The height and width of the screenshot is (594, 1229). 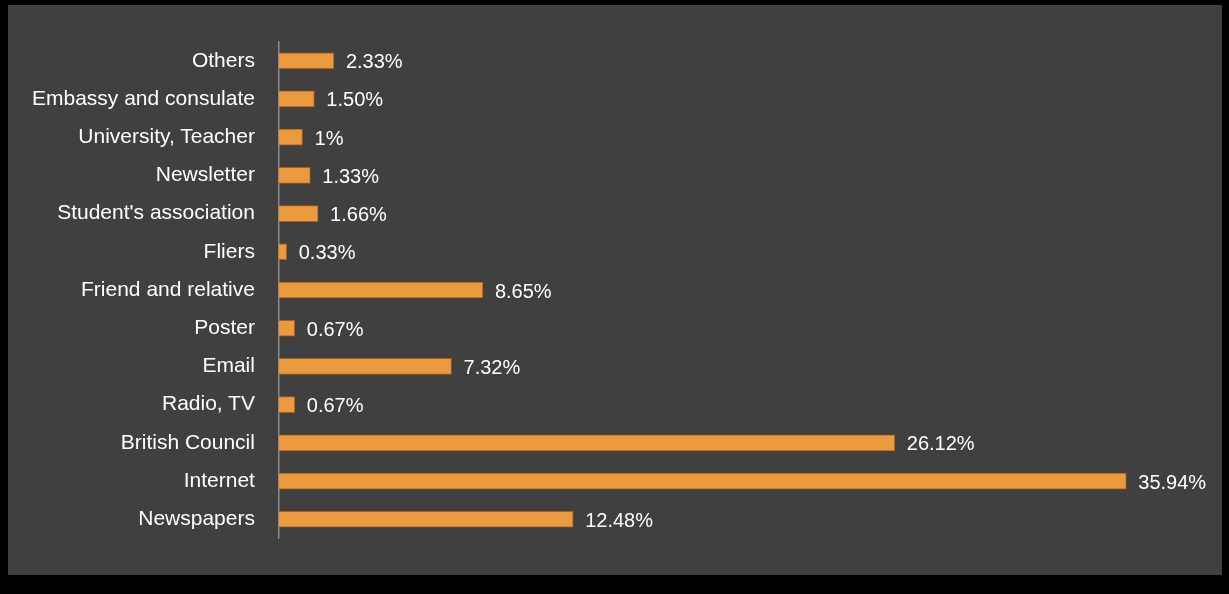 What do you see at coordinates (492, 366) in the screenshot?
I see `data-label: 7.32%` at bounding box center [492, 366].